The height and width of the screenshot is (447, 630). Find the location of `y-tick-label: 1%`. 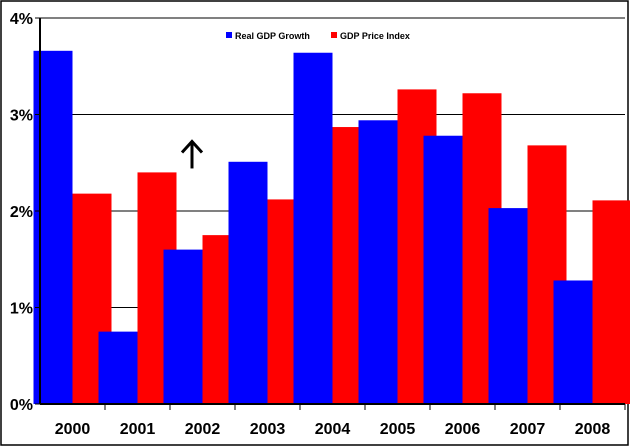

y-tick-label: 1% is located at coordinates (21, 309).